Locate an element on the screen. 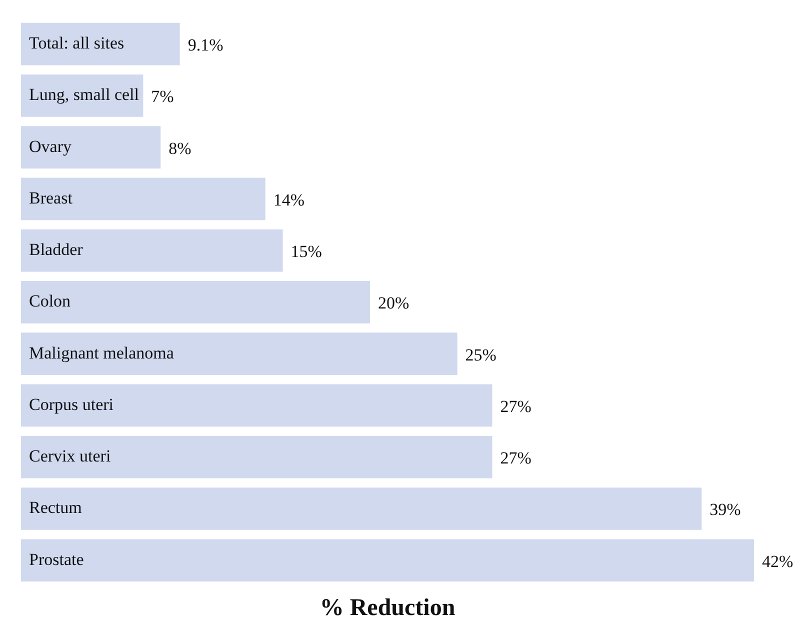 The height and width of the screenshot is (633, 806). y-tick-label: Malignant melanoma is located at coordinates (101, 352).